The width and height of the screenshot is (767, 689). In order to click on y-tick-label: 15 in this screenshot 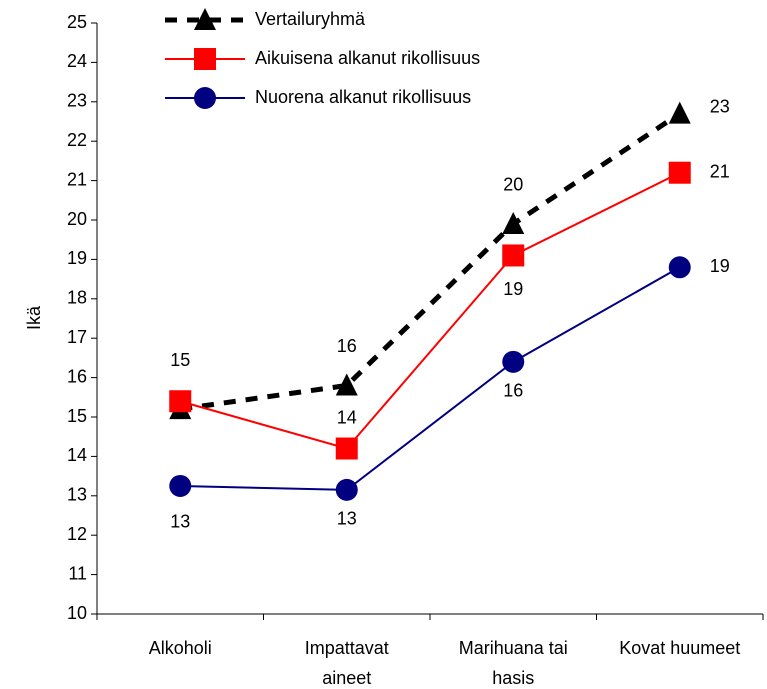, I will do `click(77, 416)`.